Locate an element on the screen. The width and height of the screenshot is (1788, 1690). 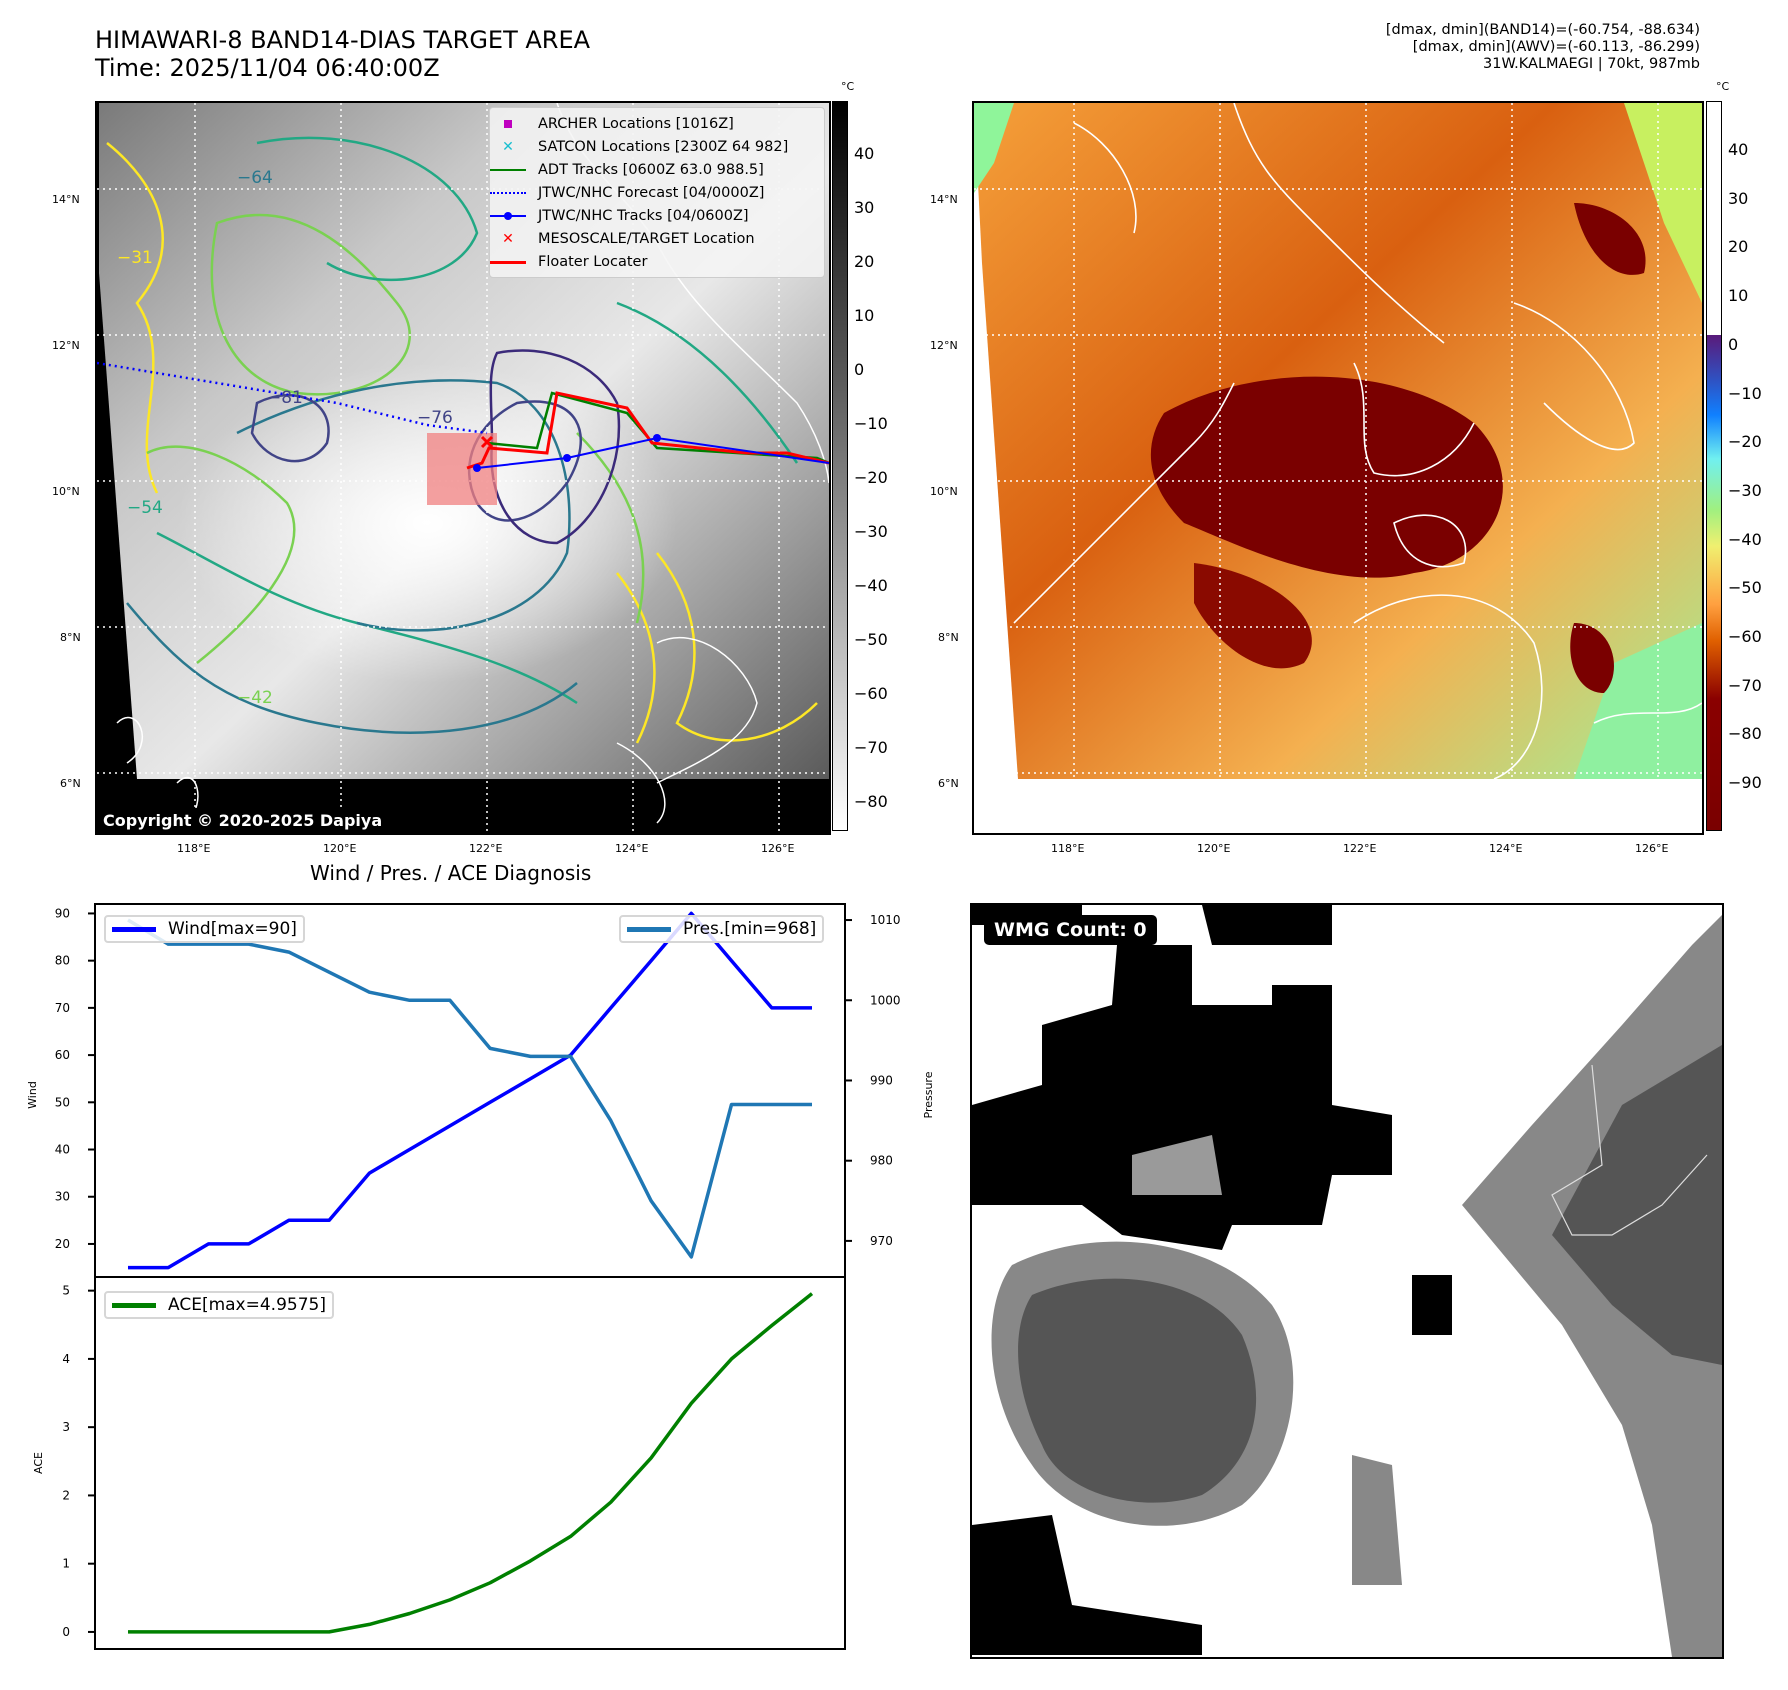
legend-target: ✕ MESOSCALE/TARGET Location is located at coordinates (657, 238).